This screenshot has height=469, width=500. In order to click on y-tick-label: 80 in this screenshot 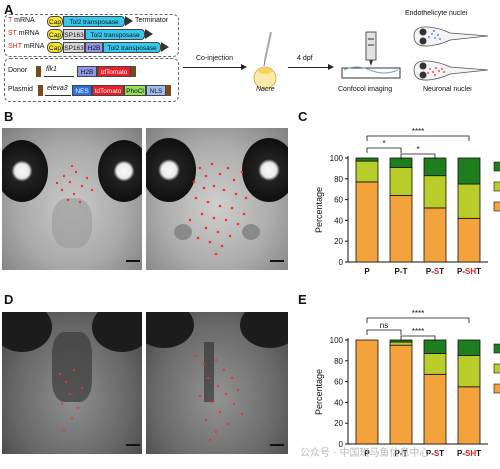, I will do `click(338, 361)`.